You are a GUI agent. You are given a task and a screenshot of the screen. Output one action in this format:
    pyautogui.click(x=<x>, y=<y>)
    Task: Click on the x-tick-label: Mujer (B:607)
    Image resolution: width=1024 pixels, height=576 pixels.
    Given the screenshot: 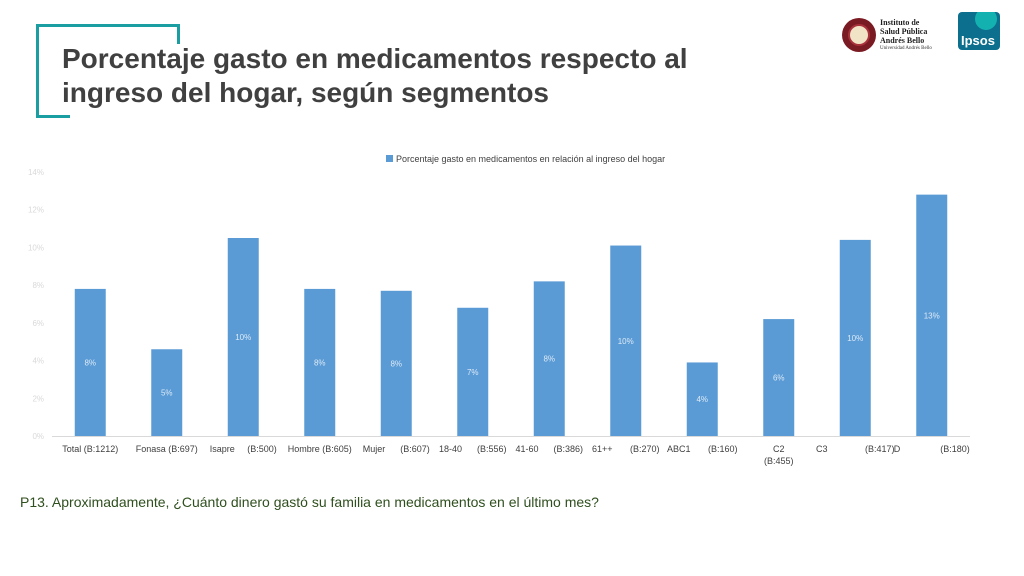 What is the action you would take?
    pyautogui.click(x=396, y=449)
    